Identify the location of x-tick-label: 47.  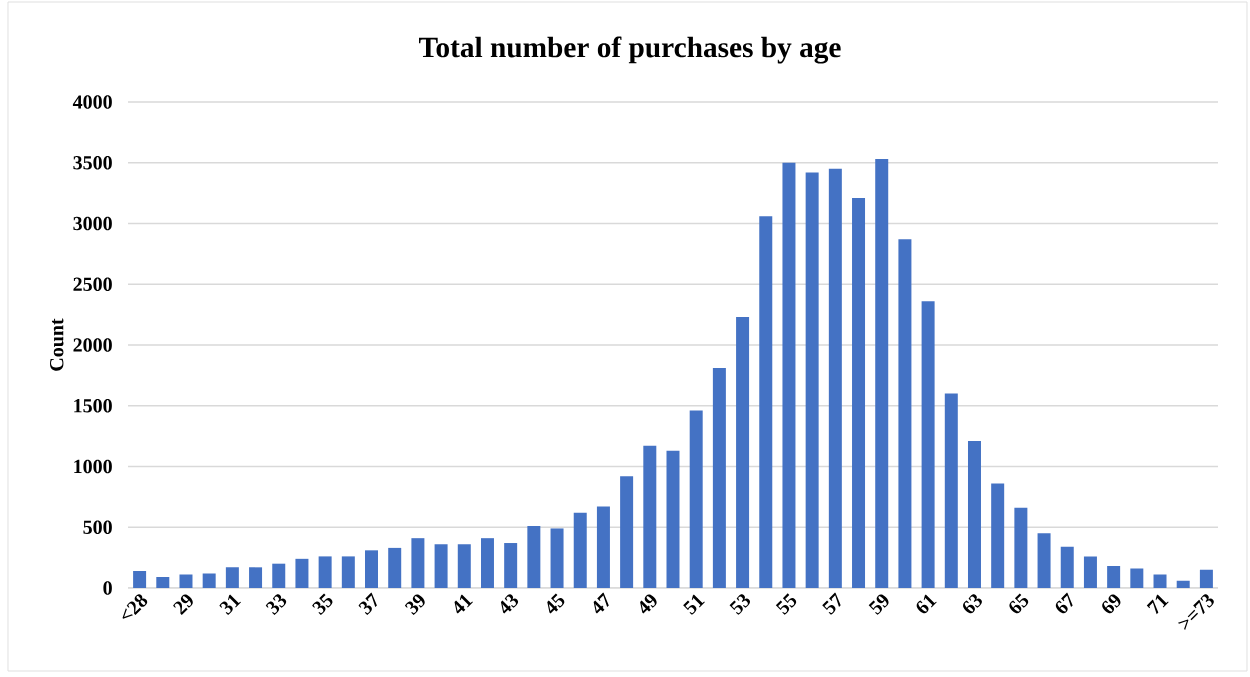
(601, 603).